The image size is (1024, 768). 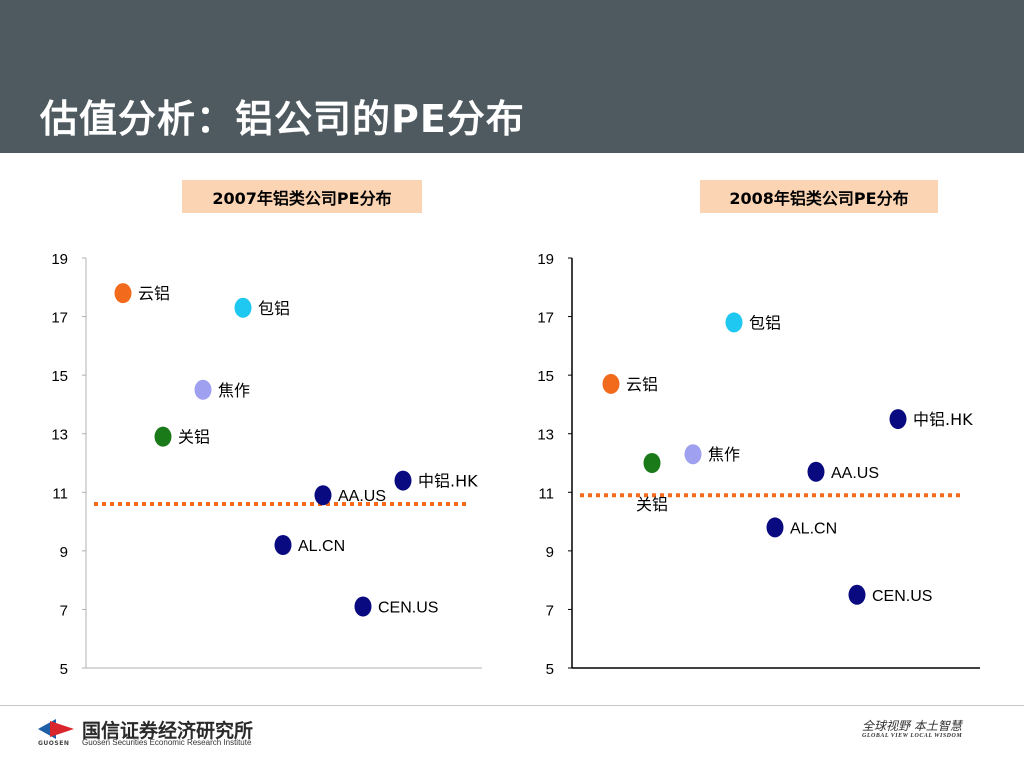 What do you see at coordinates (765, 322) in the screenshot?
I see `chart2-point-label-0: 包铝` at bounding box center [765, 322].